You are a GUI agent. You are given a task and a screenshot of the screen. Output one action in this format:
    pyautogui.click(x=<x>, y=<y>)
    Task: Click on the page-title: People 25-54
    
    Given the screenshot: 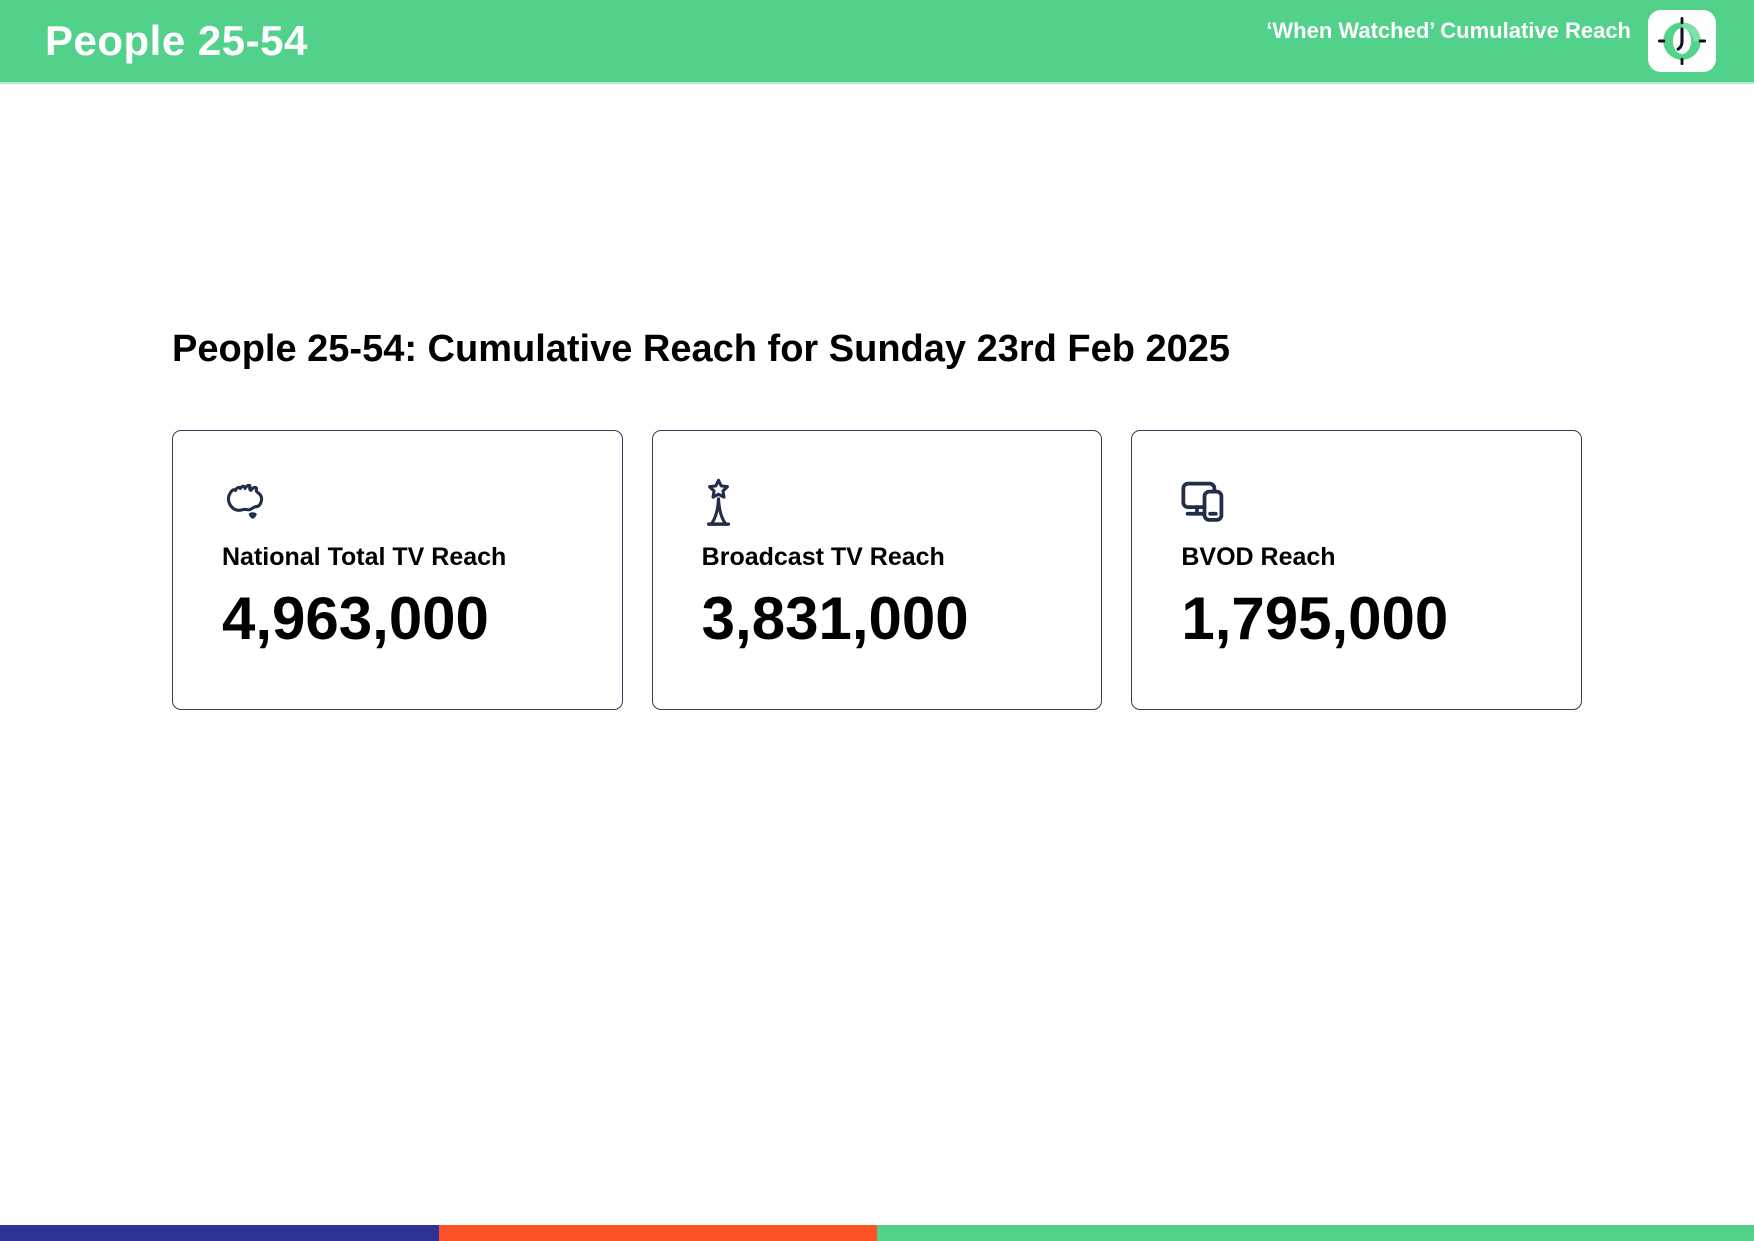 What is the action you would take?
    pyautogui.click(x=176, y=40)
    